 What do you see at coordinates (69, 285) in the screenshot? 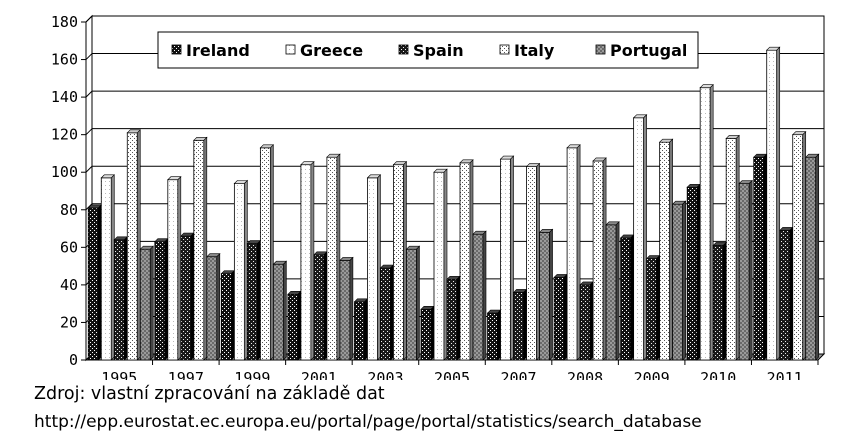
I see `y-tick-label: 40` at bounding box center [69, 285].